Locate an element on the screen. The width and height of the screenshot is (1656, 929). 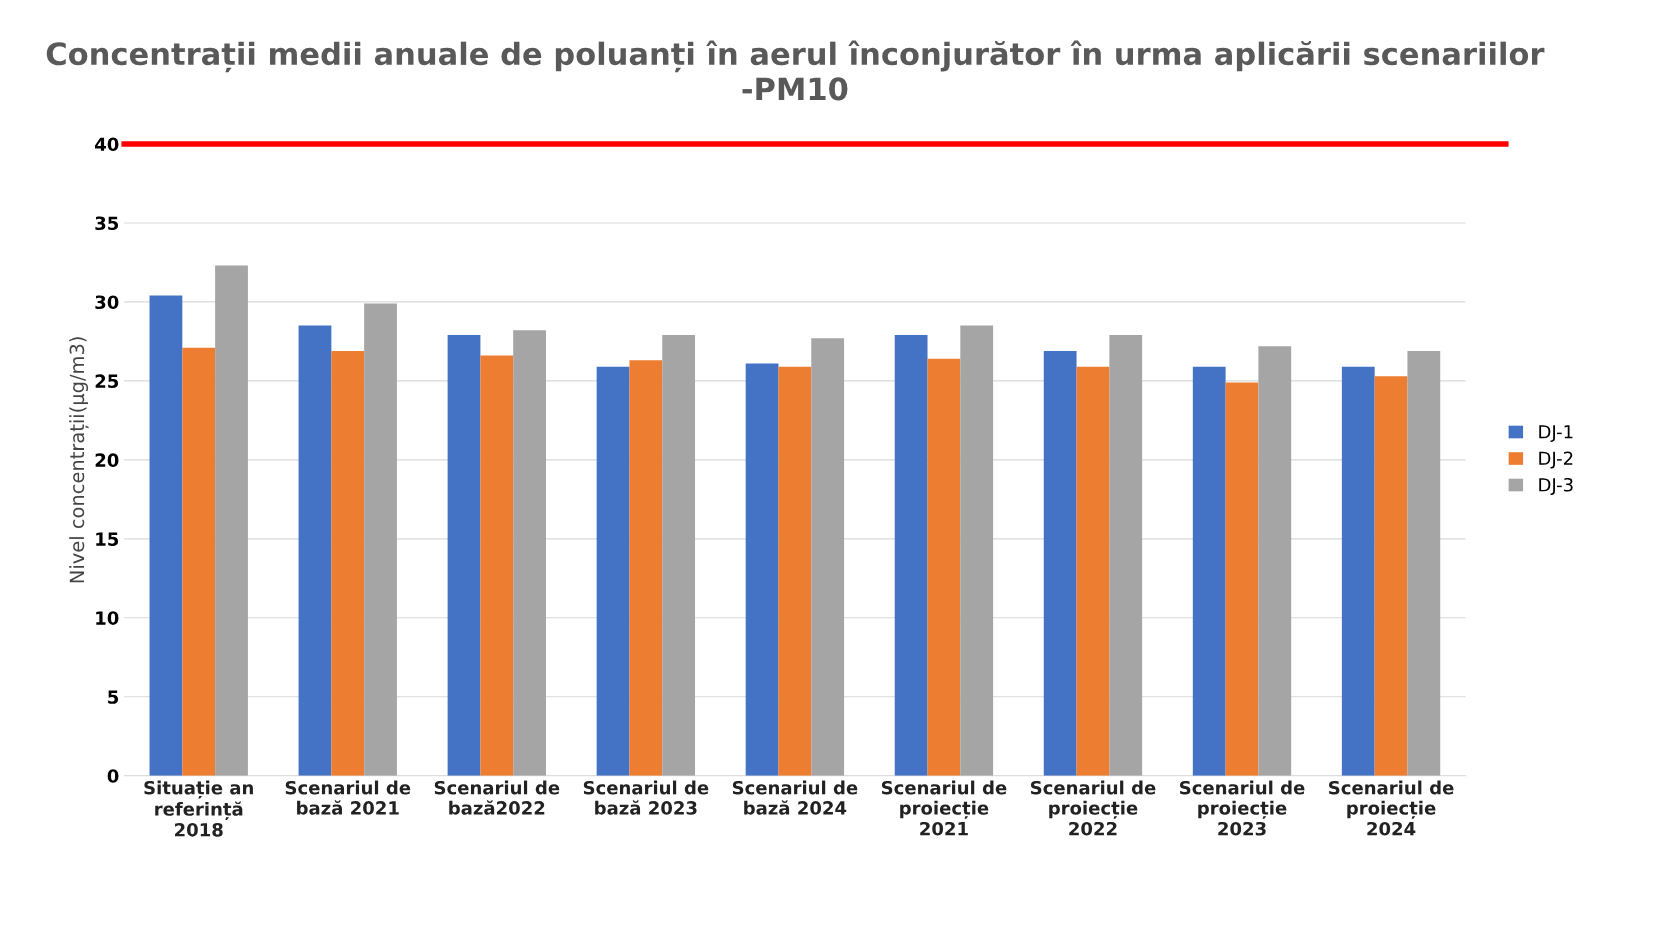
y-tick-label: 40 is located at coordinates (107, 144).